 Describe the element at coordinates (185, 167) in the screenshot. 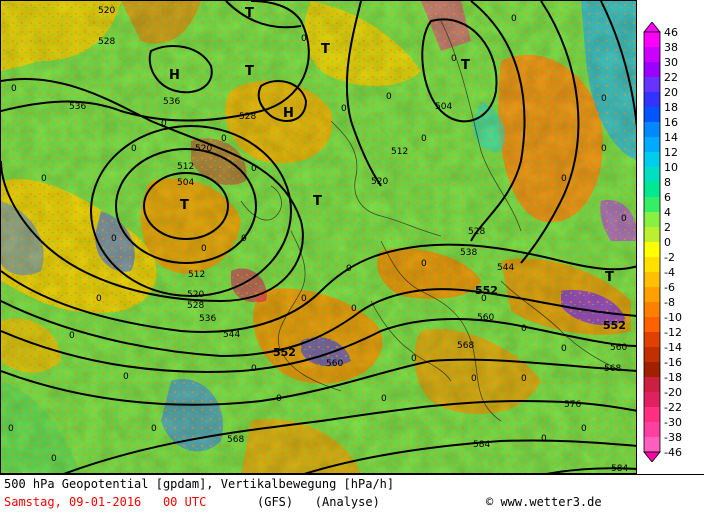

I see `contour-label-512: 512` at that location.